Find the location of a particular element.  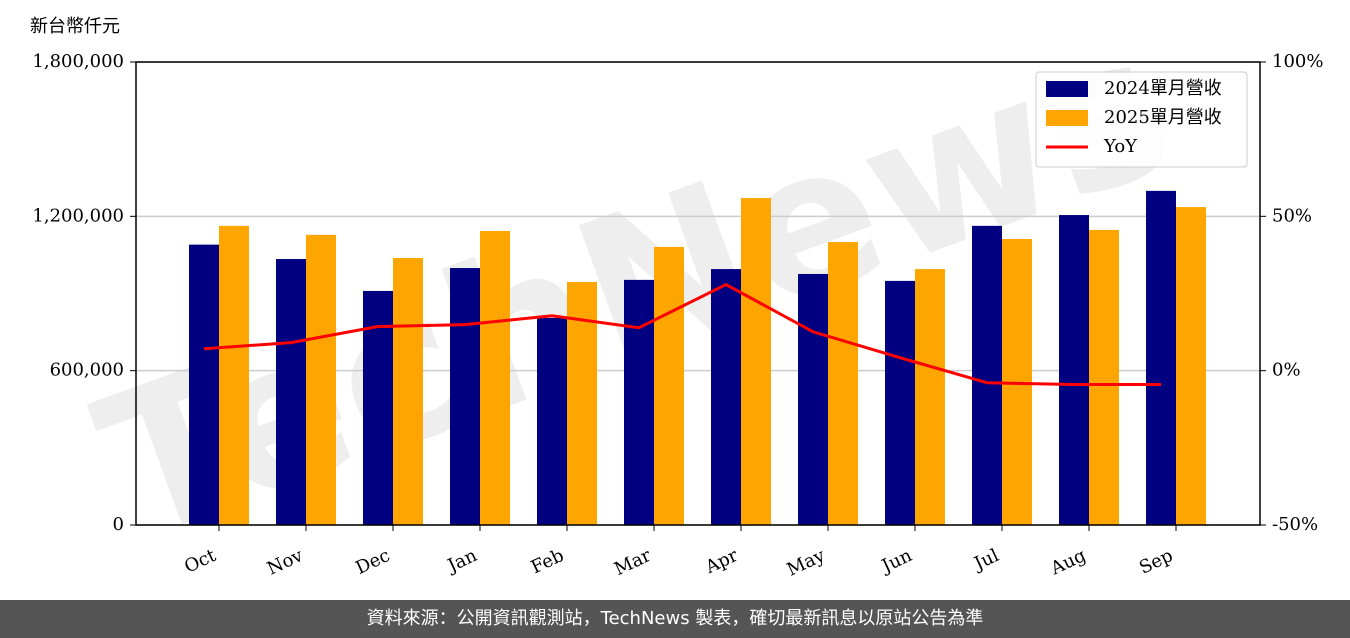

legend-label: 2024單月營收 is located at coordinates (1163, 88).